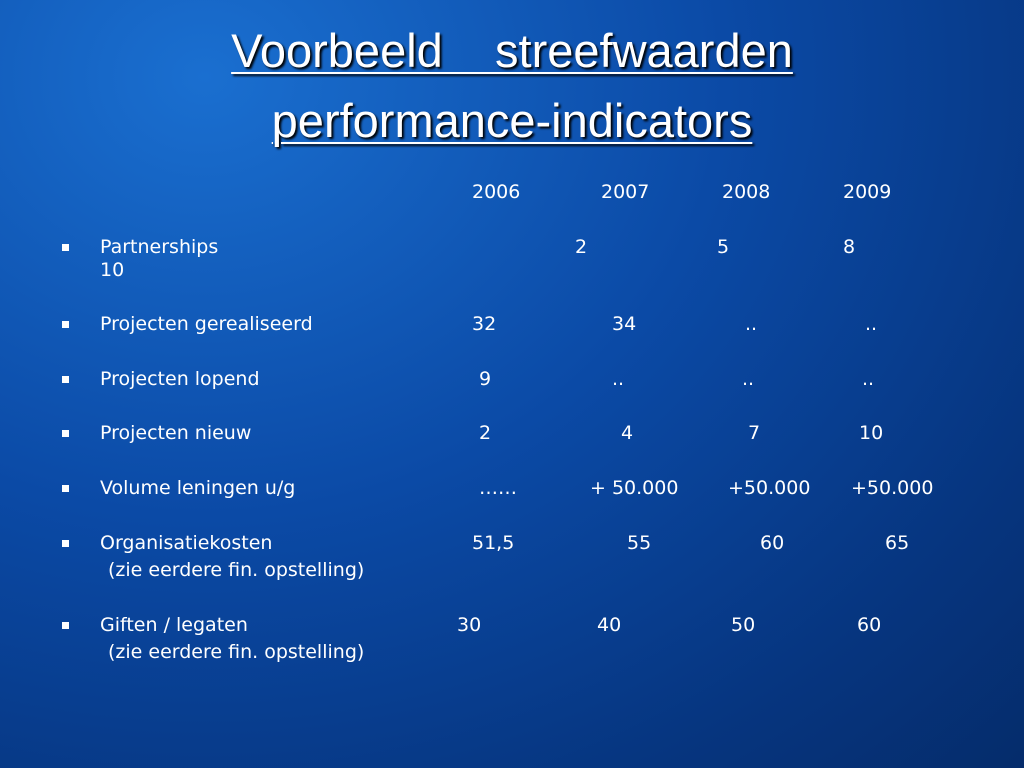 The image size is (1024, 768). I want to click on cell: 32, so click(484, 324).